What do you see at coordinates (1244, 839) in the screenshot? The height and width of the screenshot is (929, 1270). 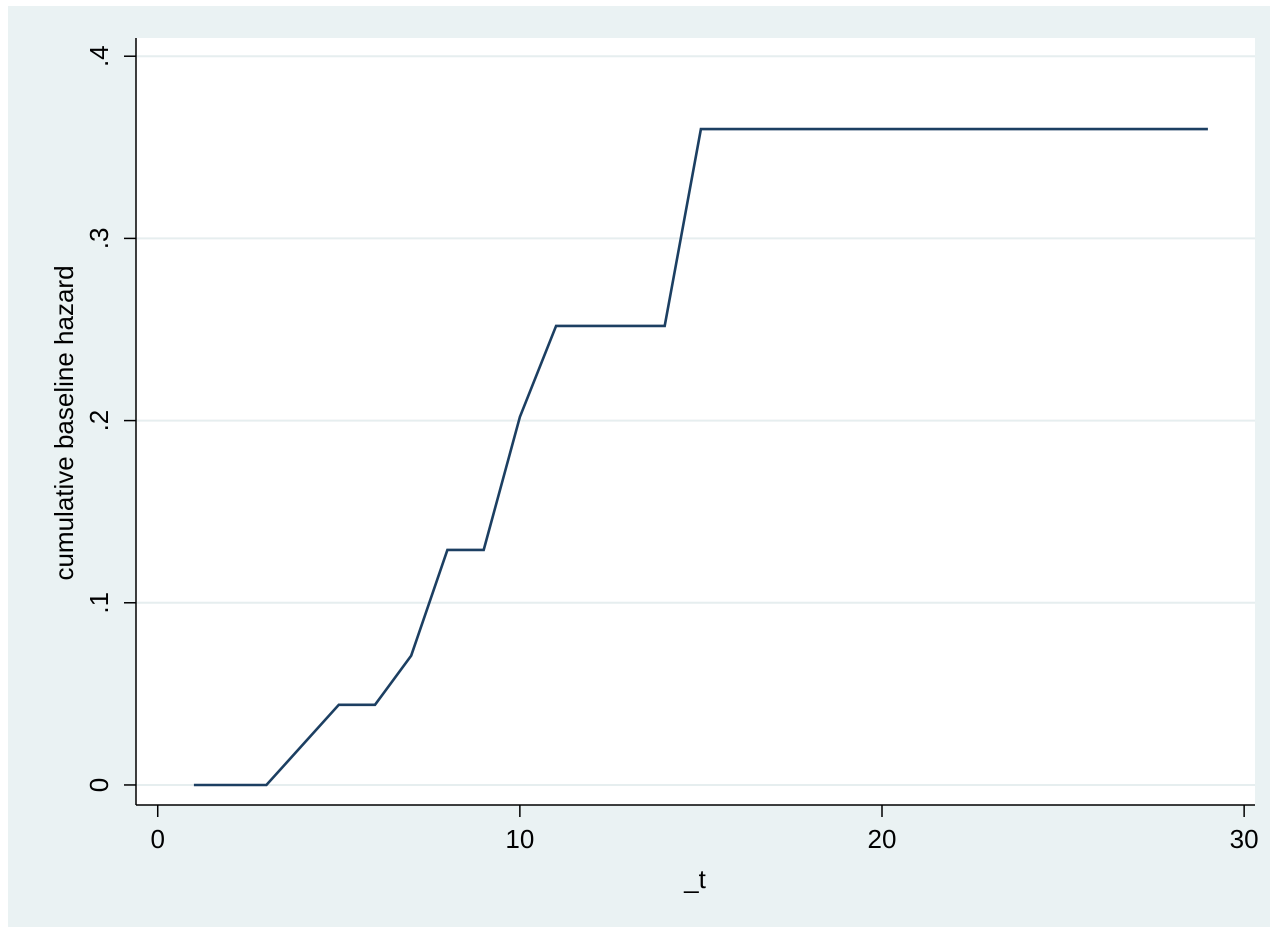 I see `x-tick-label: 30` at bounding box center [1244, 839].